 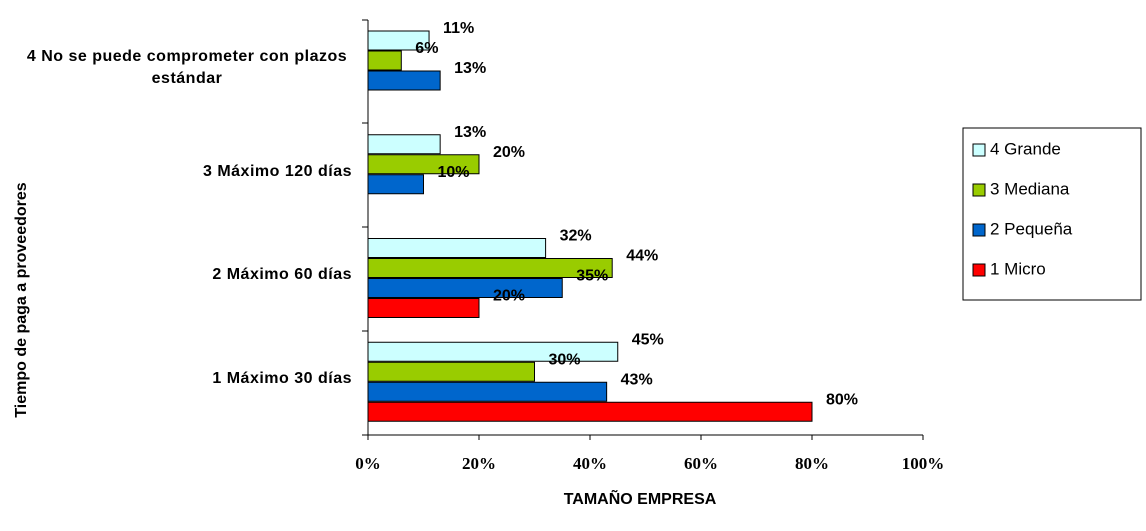 What do you see at coordinates (701, 463) in the screenshot?
I see `x-tick-label: 60%` at bounding box center [701, 463].